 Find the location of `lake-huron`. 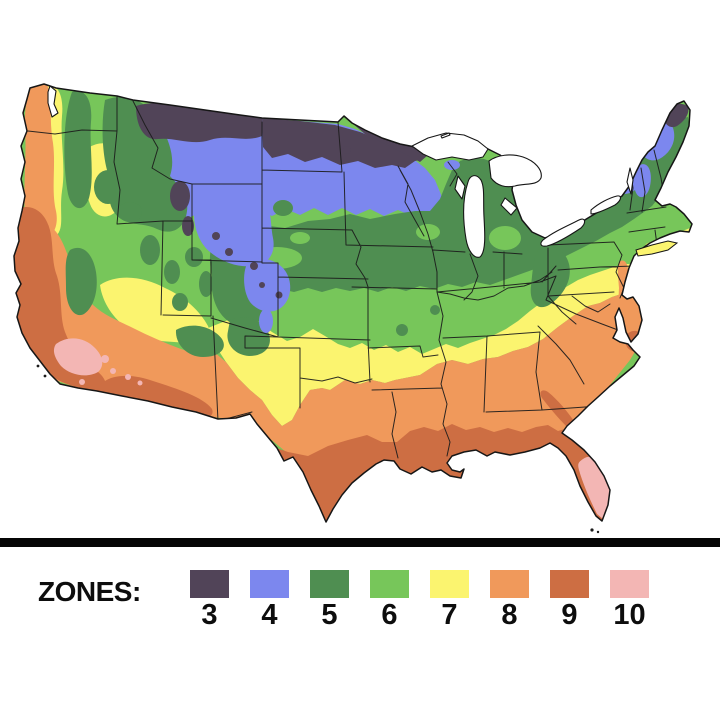

lake-huron is located at coordinates (515, 171).